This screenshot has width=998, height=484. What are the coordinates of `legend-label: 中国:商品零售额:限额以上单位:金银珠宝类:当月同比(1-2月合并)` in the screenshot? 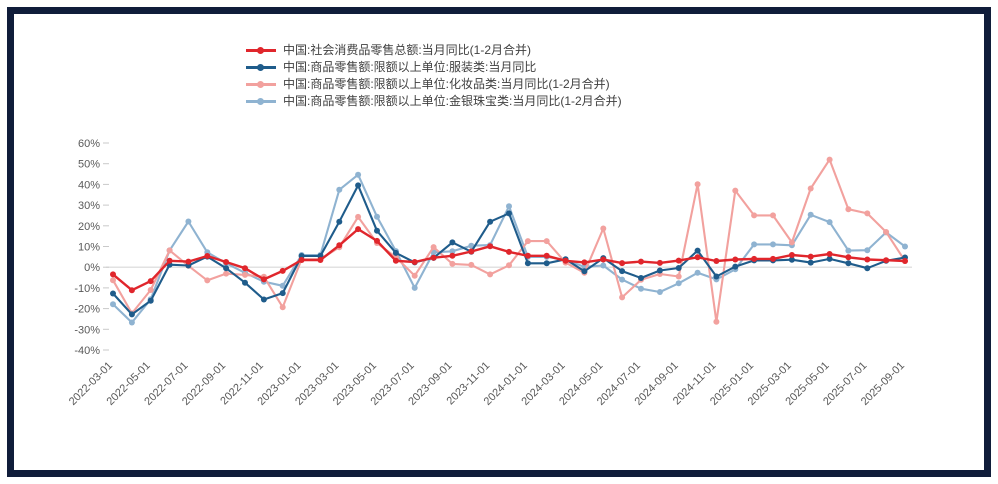 It's located at (452, 101).